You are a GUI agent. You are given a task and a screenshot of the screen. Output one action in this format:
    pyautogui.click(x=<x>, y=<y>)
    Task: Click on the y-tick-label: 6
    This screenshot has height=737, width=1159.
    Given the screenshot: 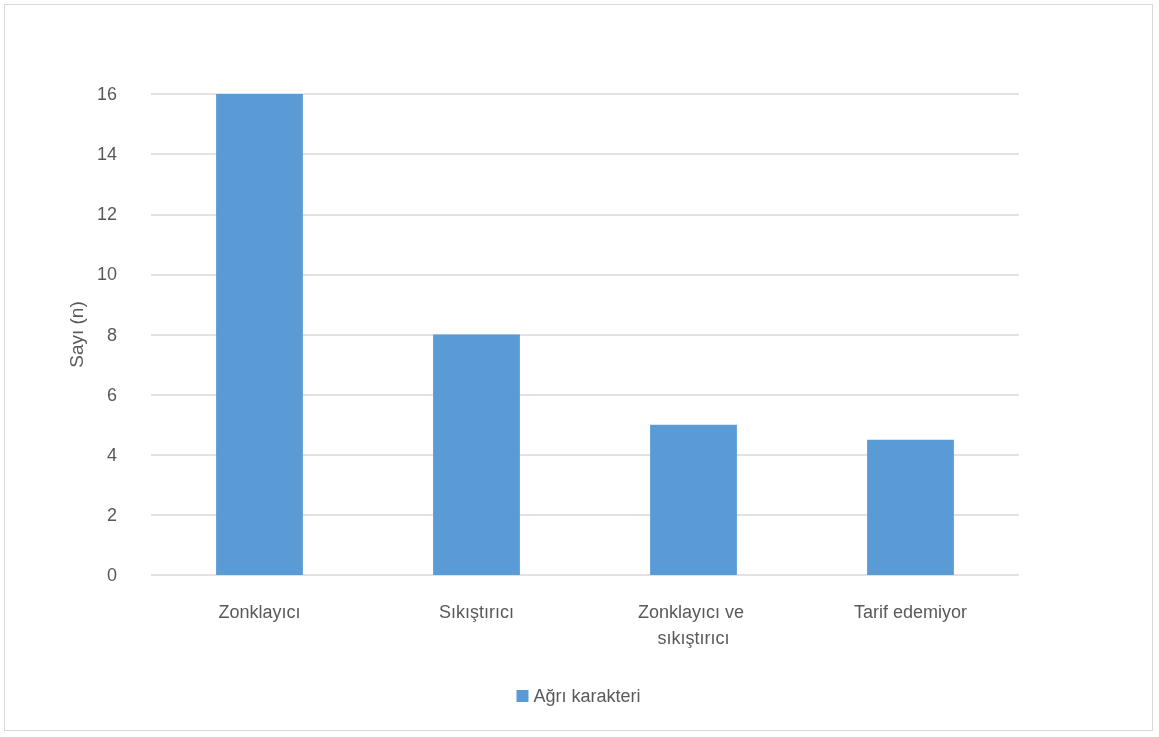 What is the action you would take?
    pyautogui.click(x=111, y=394)
    